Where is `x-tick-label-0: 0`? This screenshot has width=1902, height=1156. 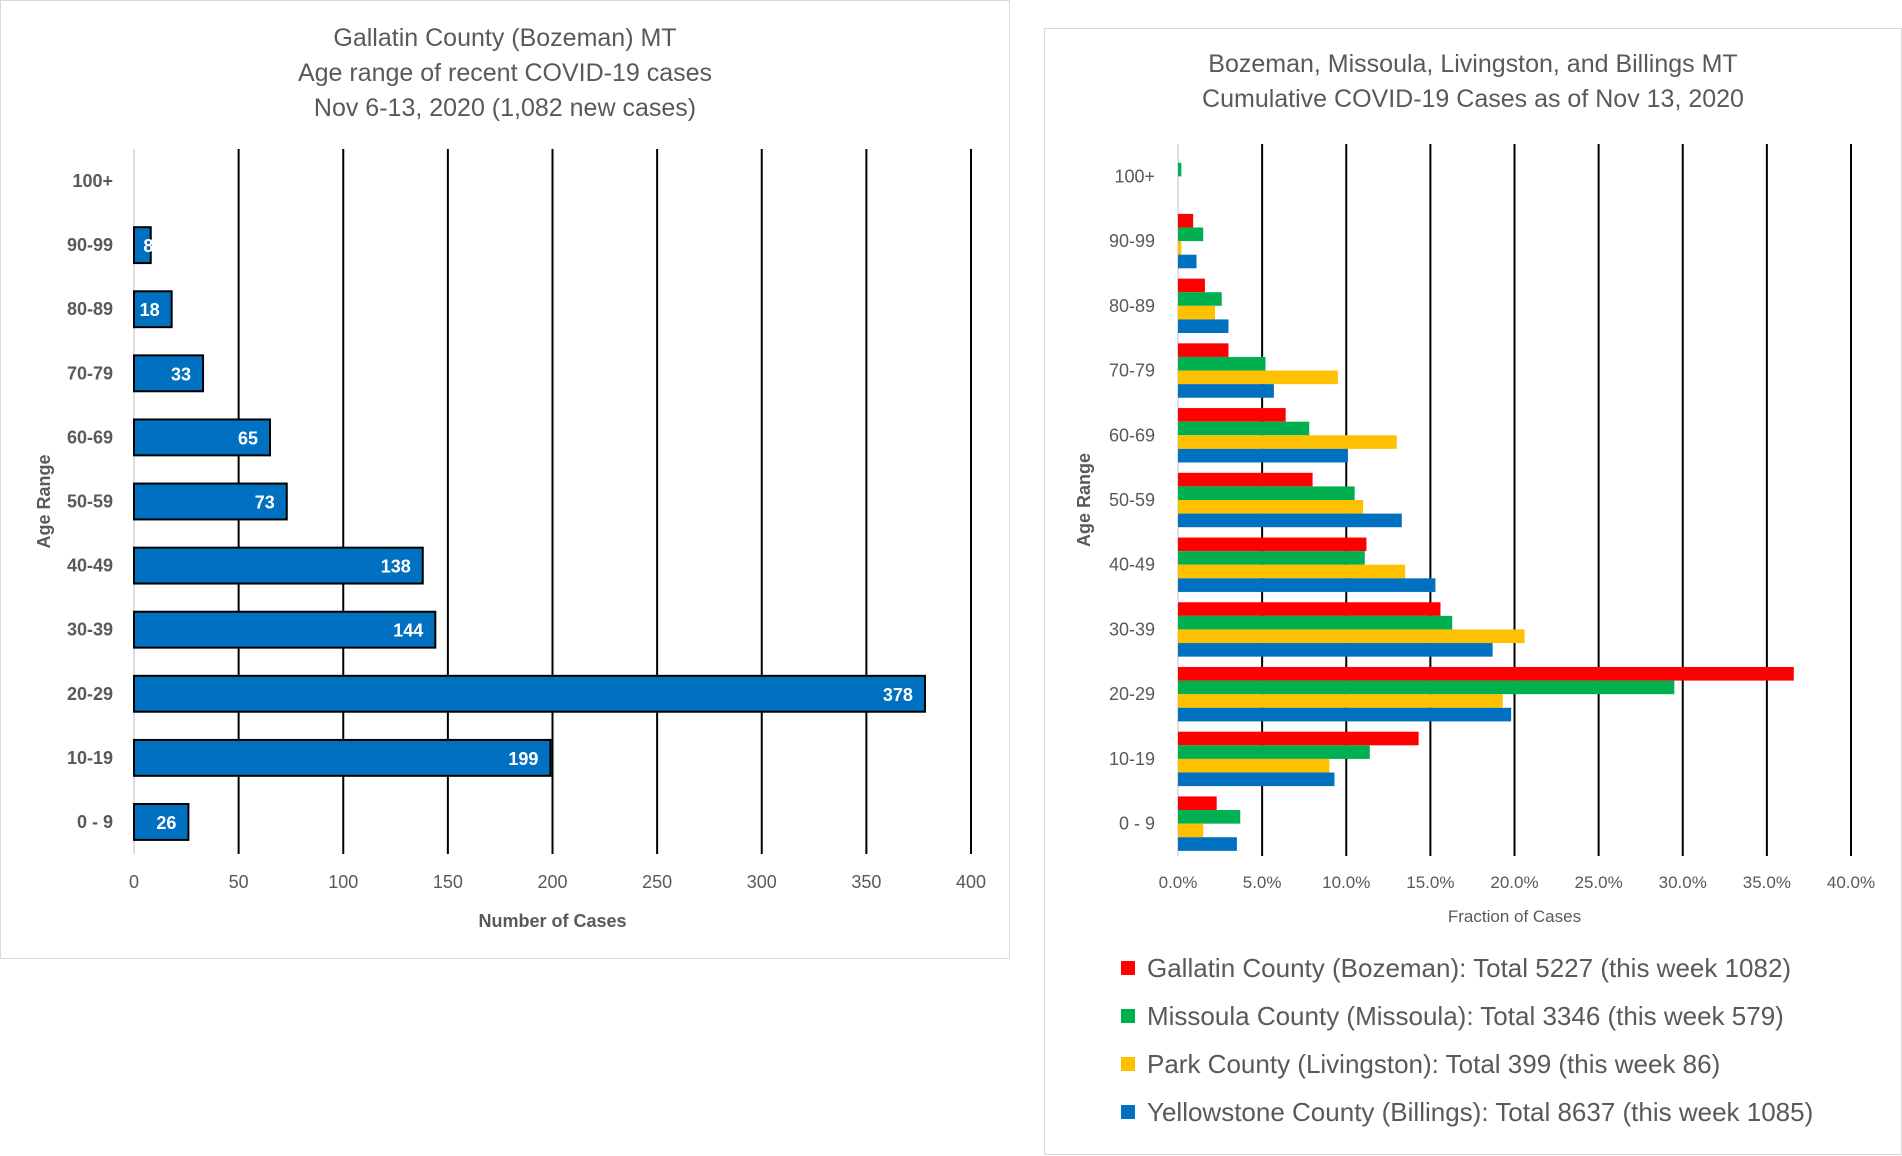
x-tick-label-0: 0 is located at coordinates (134, 882).